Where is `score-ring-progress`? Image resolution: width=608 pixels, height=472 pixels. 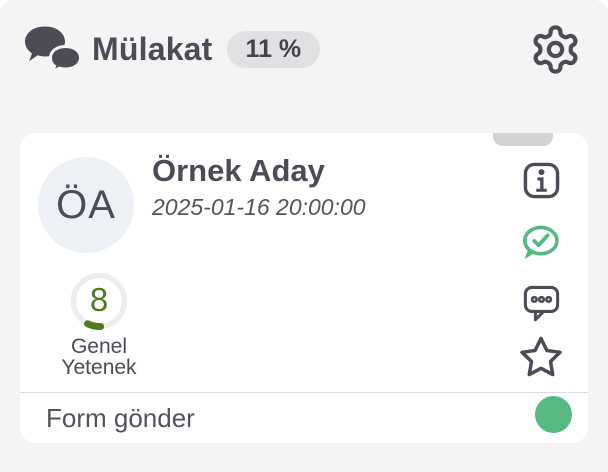
score-ring-progress is located at coordinates (99, 301).